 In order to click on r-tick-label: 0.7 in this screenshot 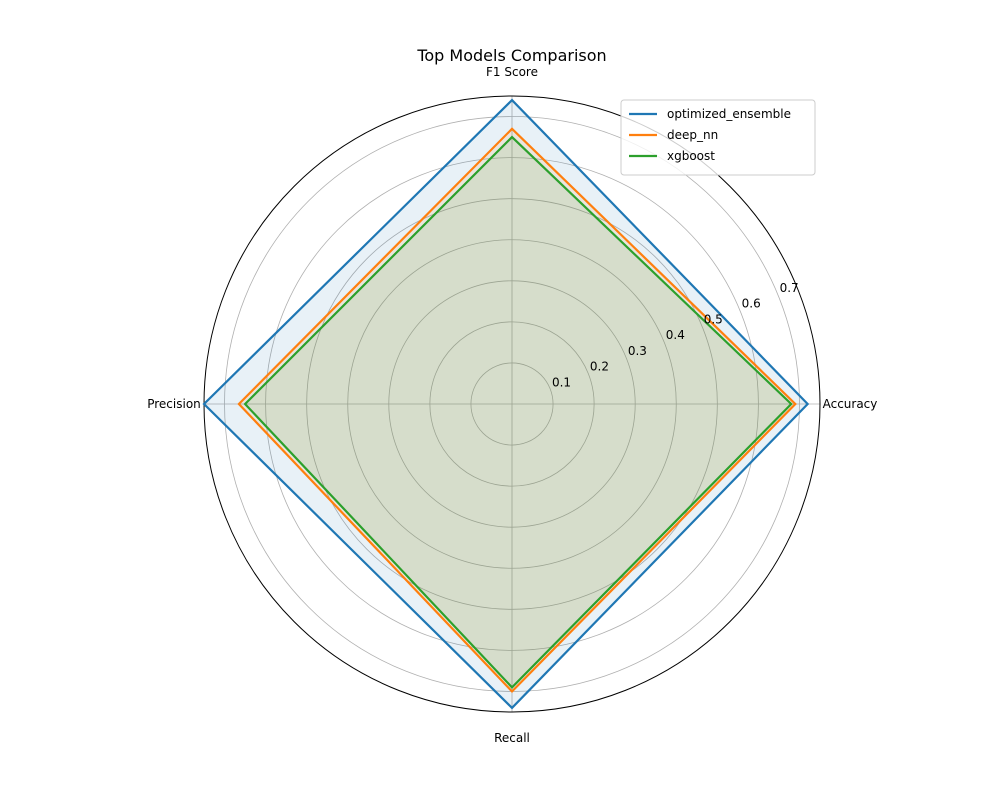, I will do `click(789, 288)`.